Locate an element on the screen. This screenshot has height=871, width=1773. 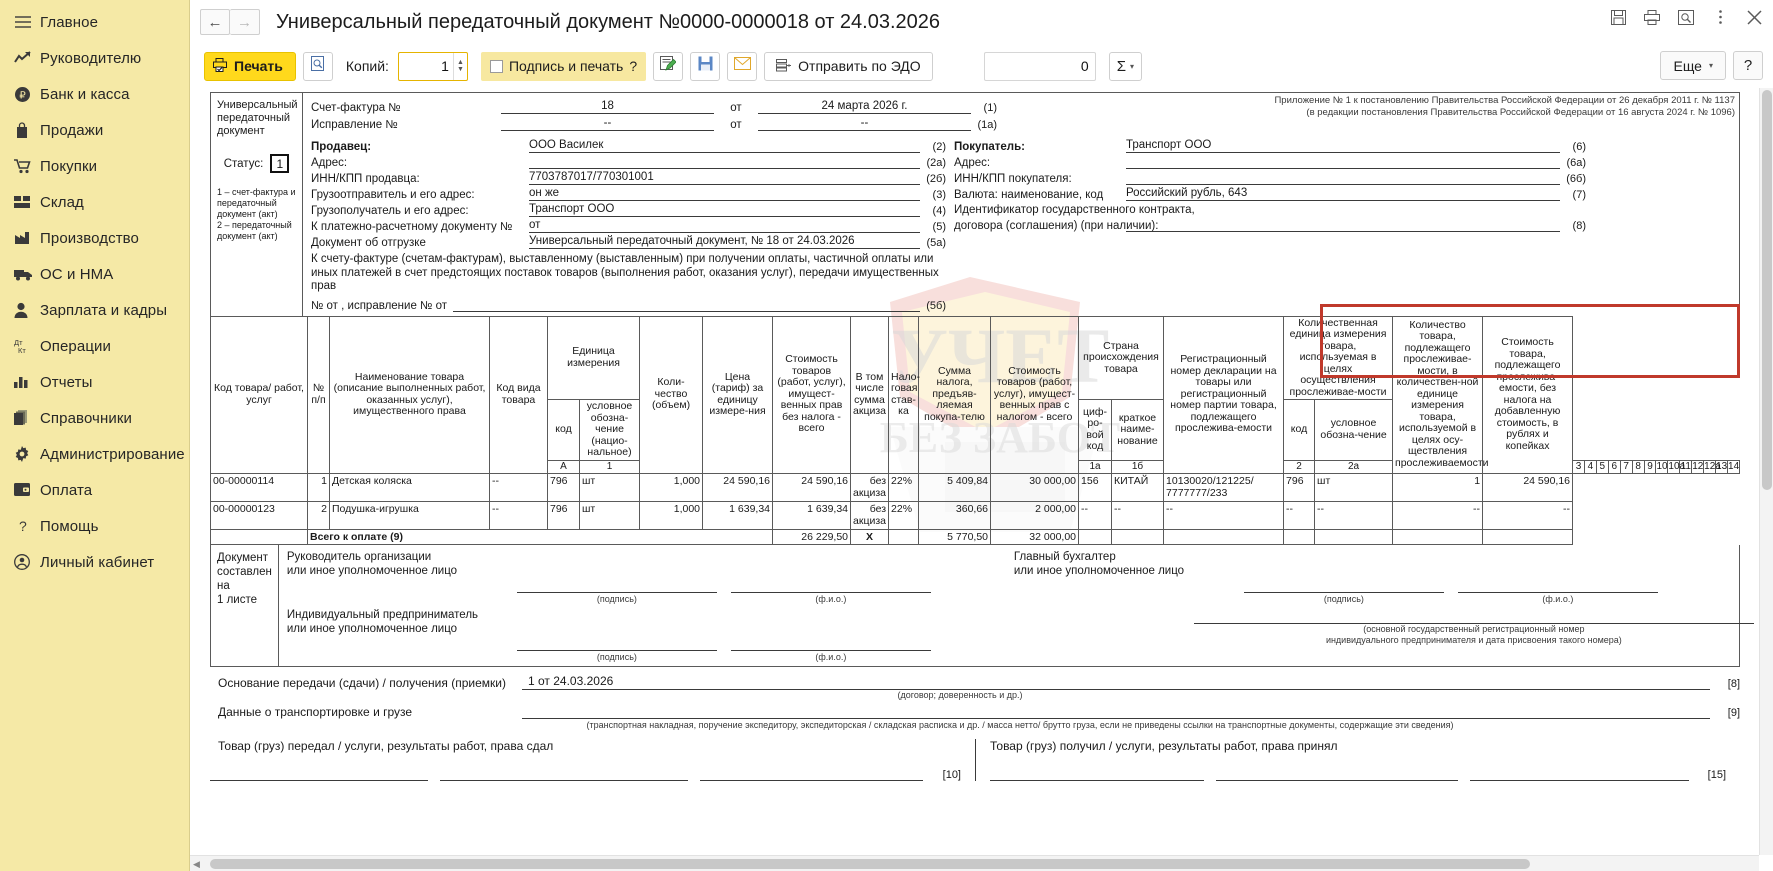
sidebar-item-zarplata-i-kadry: Зарплата и кадры is located at coordinates (94, 310).